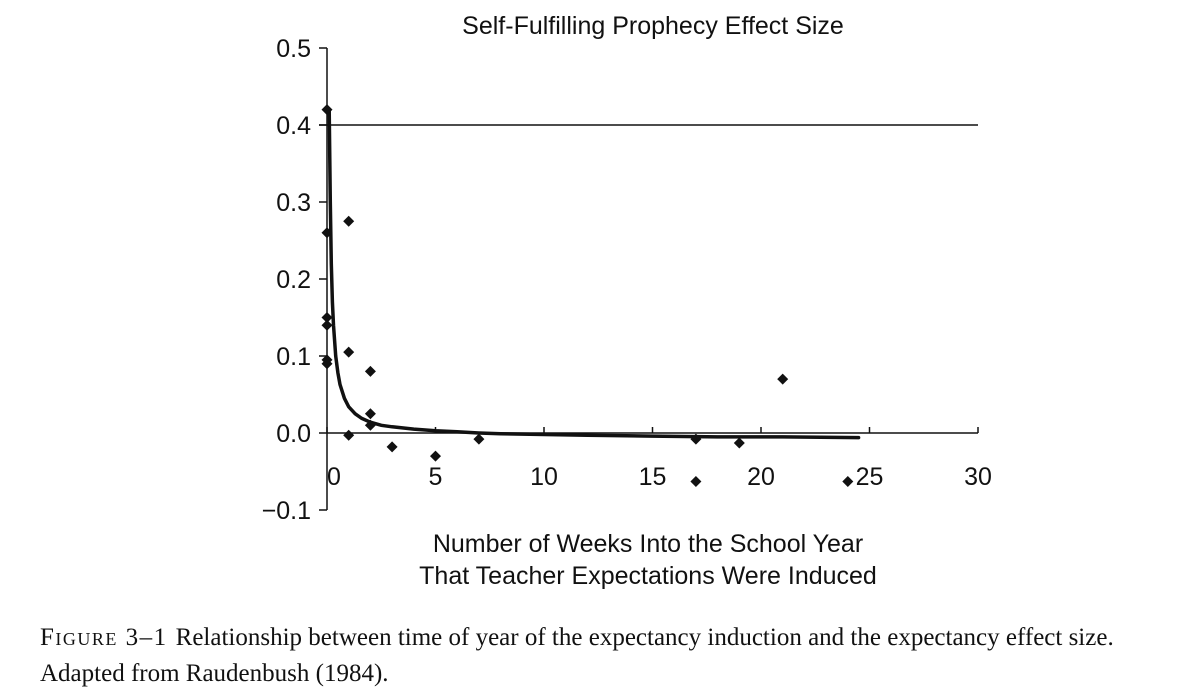 The image size is (1200, 699). Describe the element at coordinates (653, 26) in the screenshot. I see `chart-title: Self-Fulfilling Prophecy Effect Size` at that location.